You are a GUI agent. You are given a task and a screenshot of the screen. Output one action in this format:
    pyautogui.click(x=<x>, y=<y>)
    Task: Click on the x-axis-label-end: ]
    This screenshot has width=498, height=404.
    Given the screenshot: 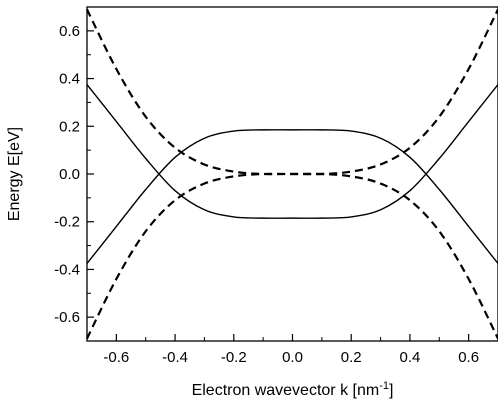 What is the action you would take?
    pyautogui.click(x=391, y=390)
    